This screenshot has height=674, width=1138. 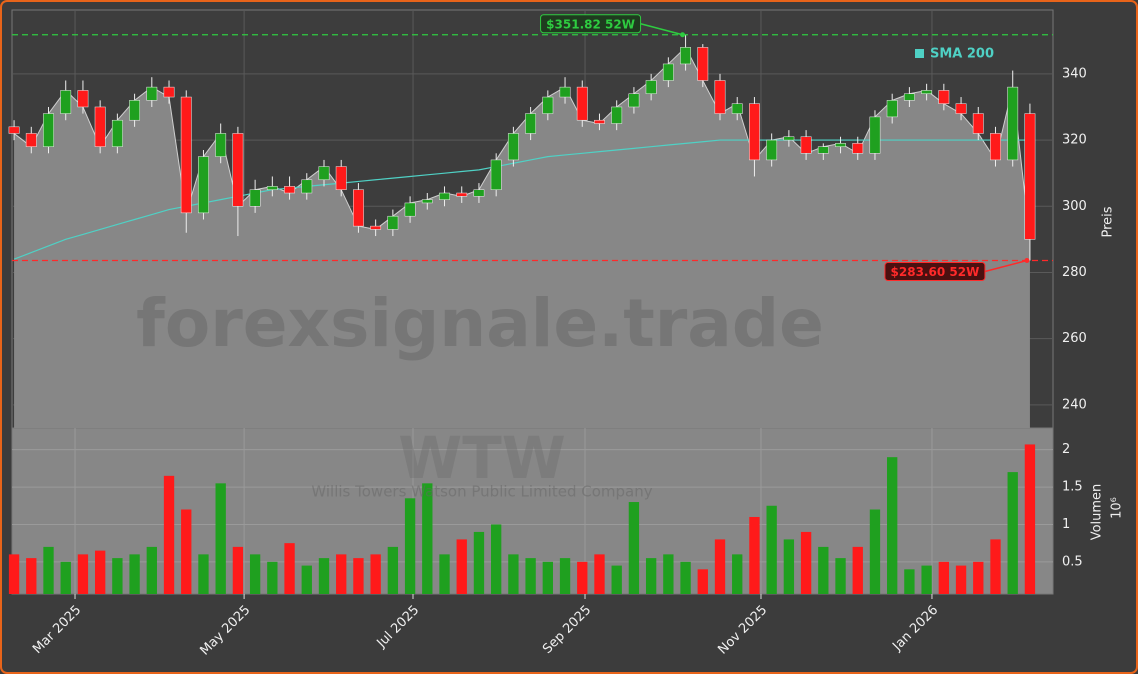 I want to click on volume-unit: 10⁶, so click(x=1117, y=508).